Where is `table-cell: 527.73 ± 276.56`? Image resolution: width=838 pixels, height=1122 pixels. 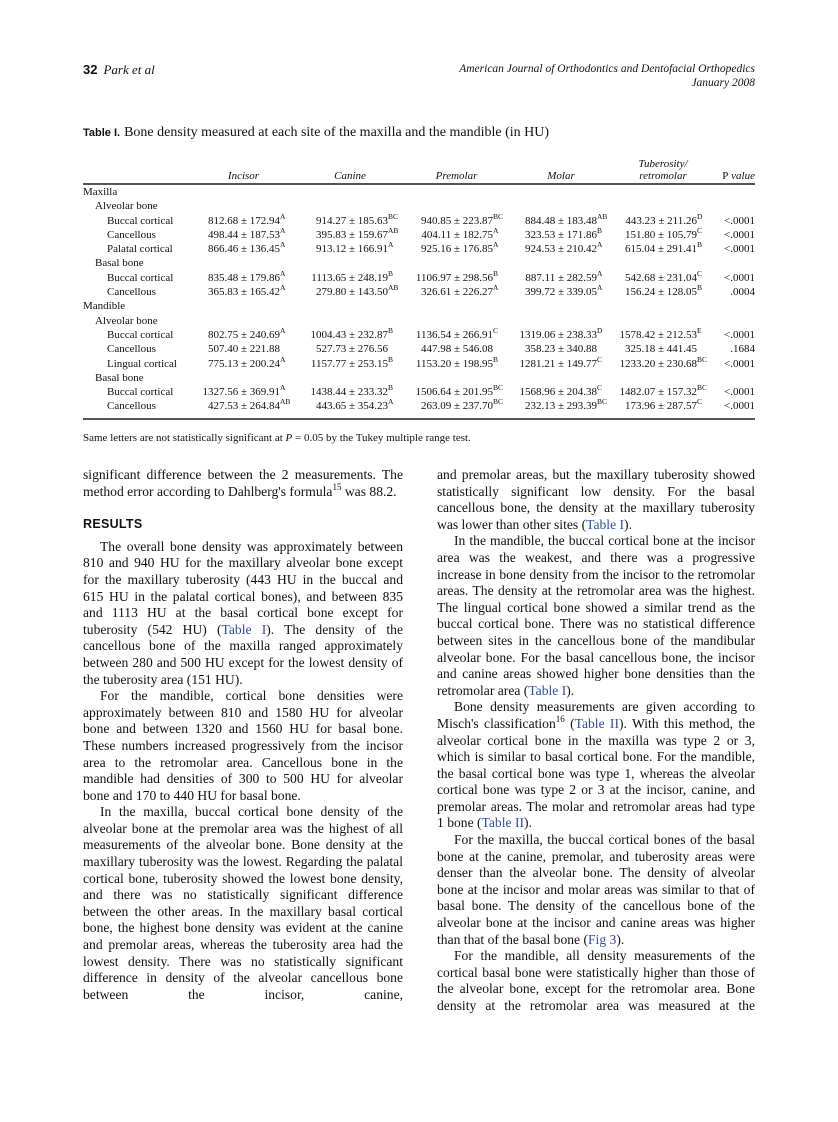 table-cell: 527.73 ± 276.56 is located at coordinates (350, 349).